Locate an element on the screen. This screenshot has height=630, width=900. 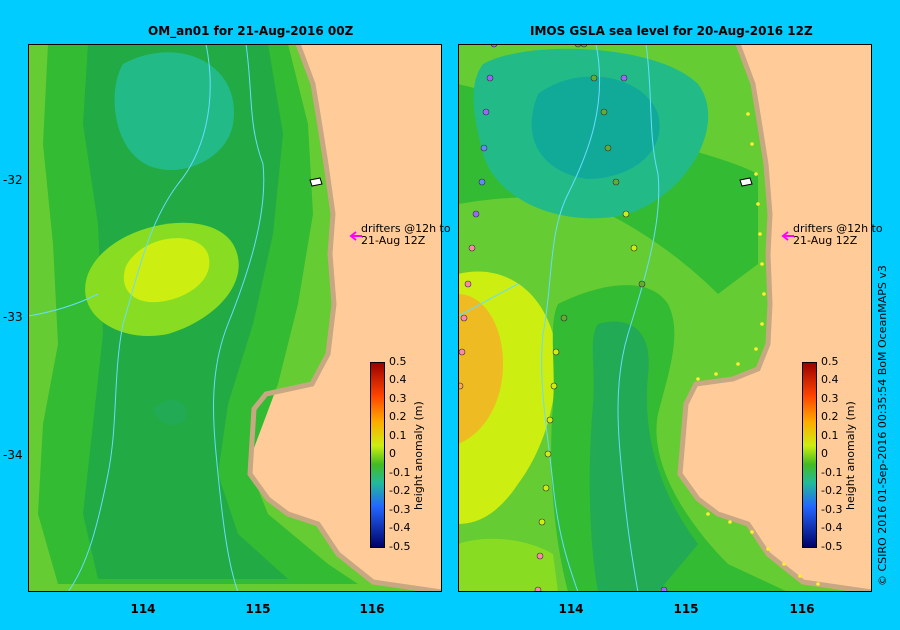
left-cbar-tick: 0.3 is located at coordinates (398, 398).